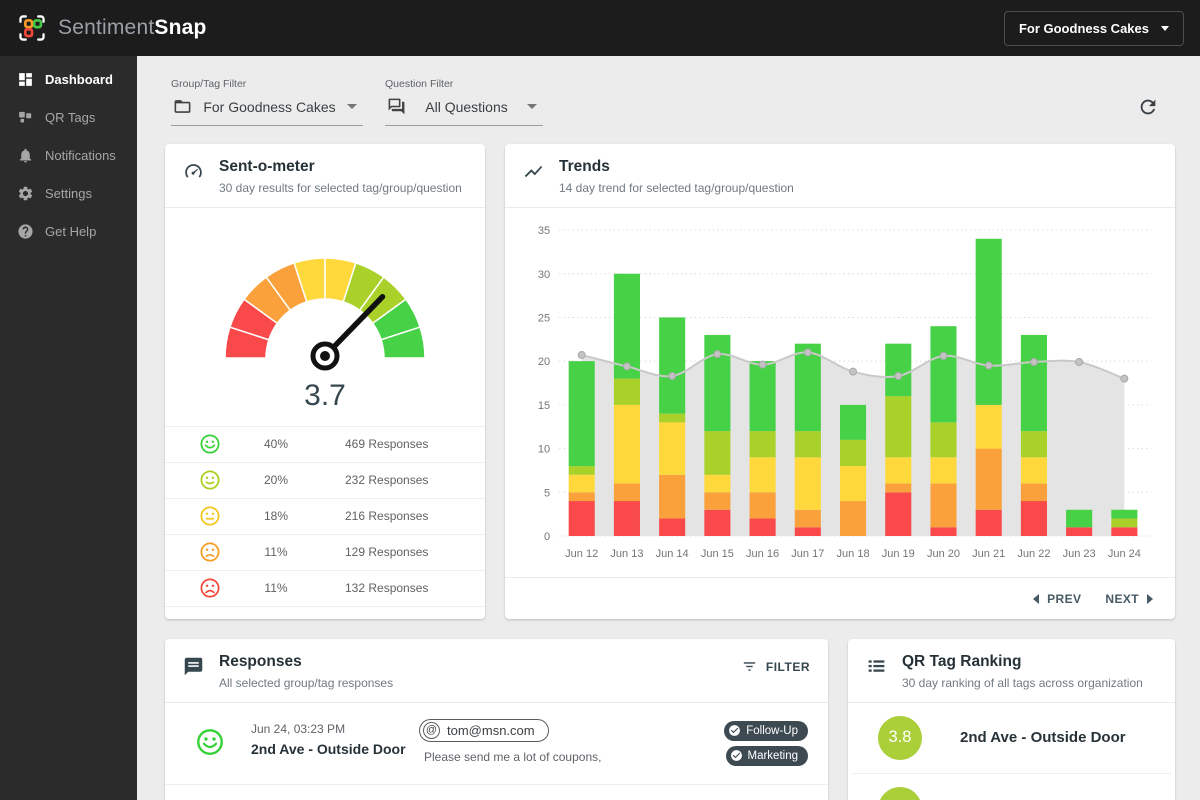 The height and width of the screenshot is (800, 1200). Describe the element at coordinates (547, 493) in the screenshot. I see `svg-text: 5` at that location.